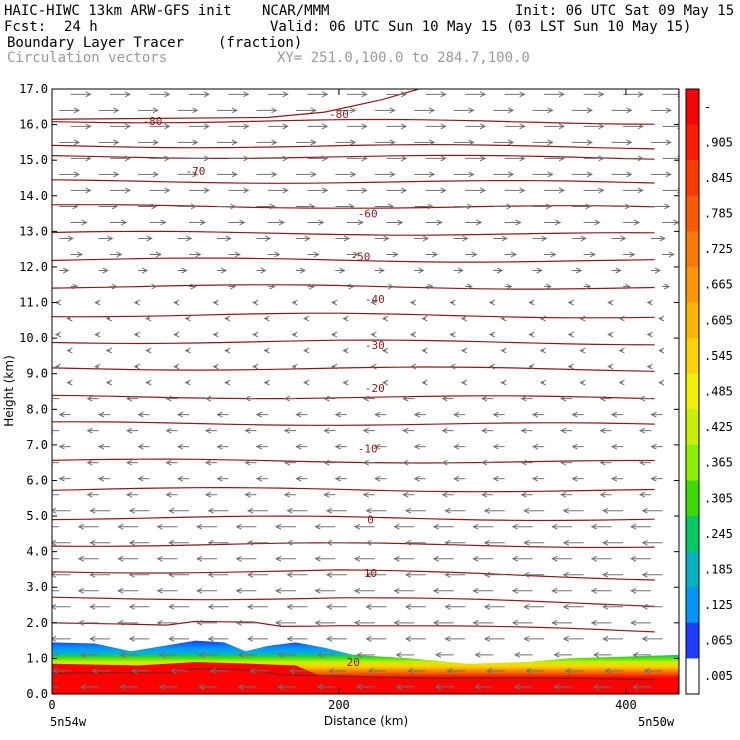 This screenshot has height=740, width=740. What do you see at coordinates (375, 299) in the screenshot?
I see `isotherm-label: -40` at bounding box center [375, 299].